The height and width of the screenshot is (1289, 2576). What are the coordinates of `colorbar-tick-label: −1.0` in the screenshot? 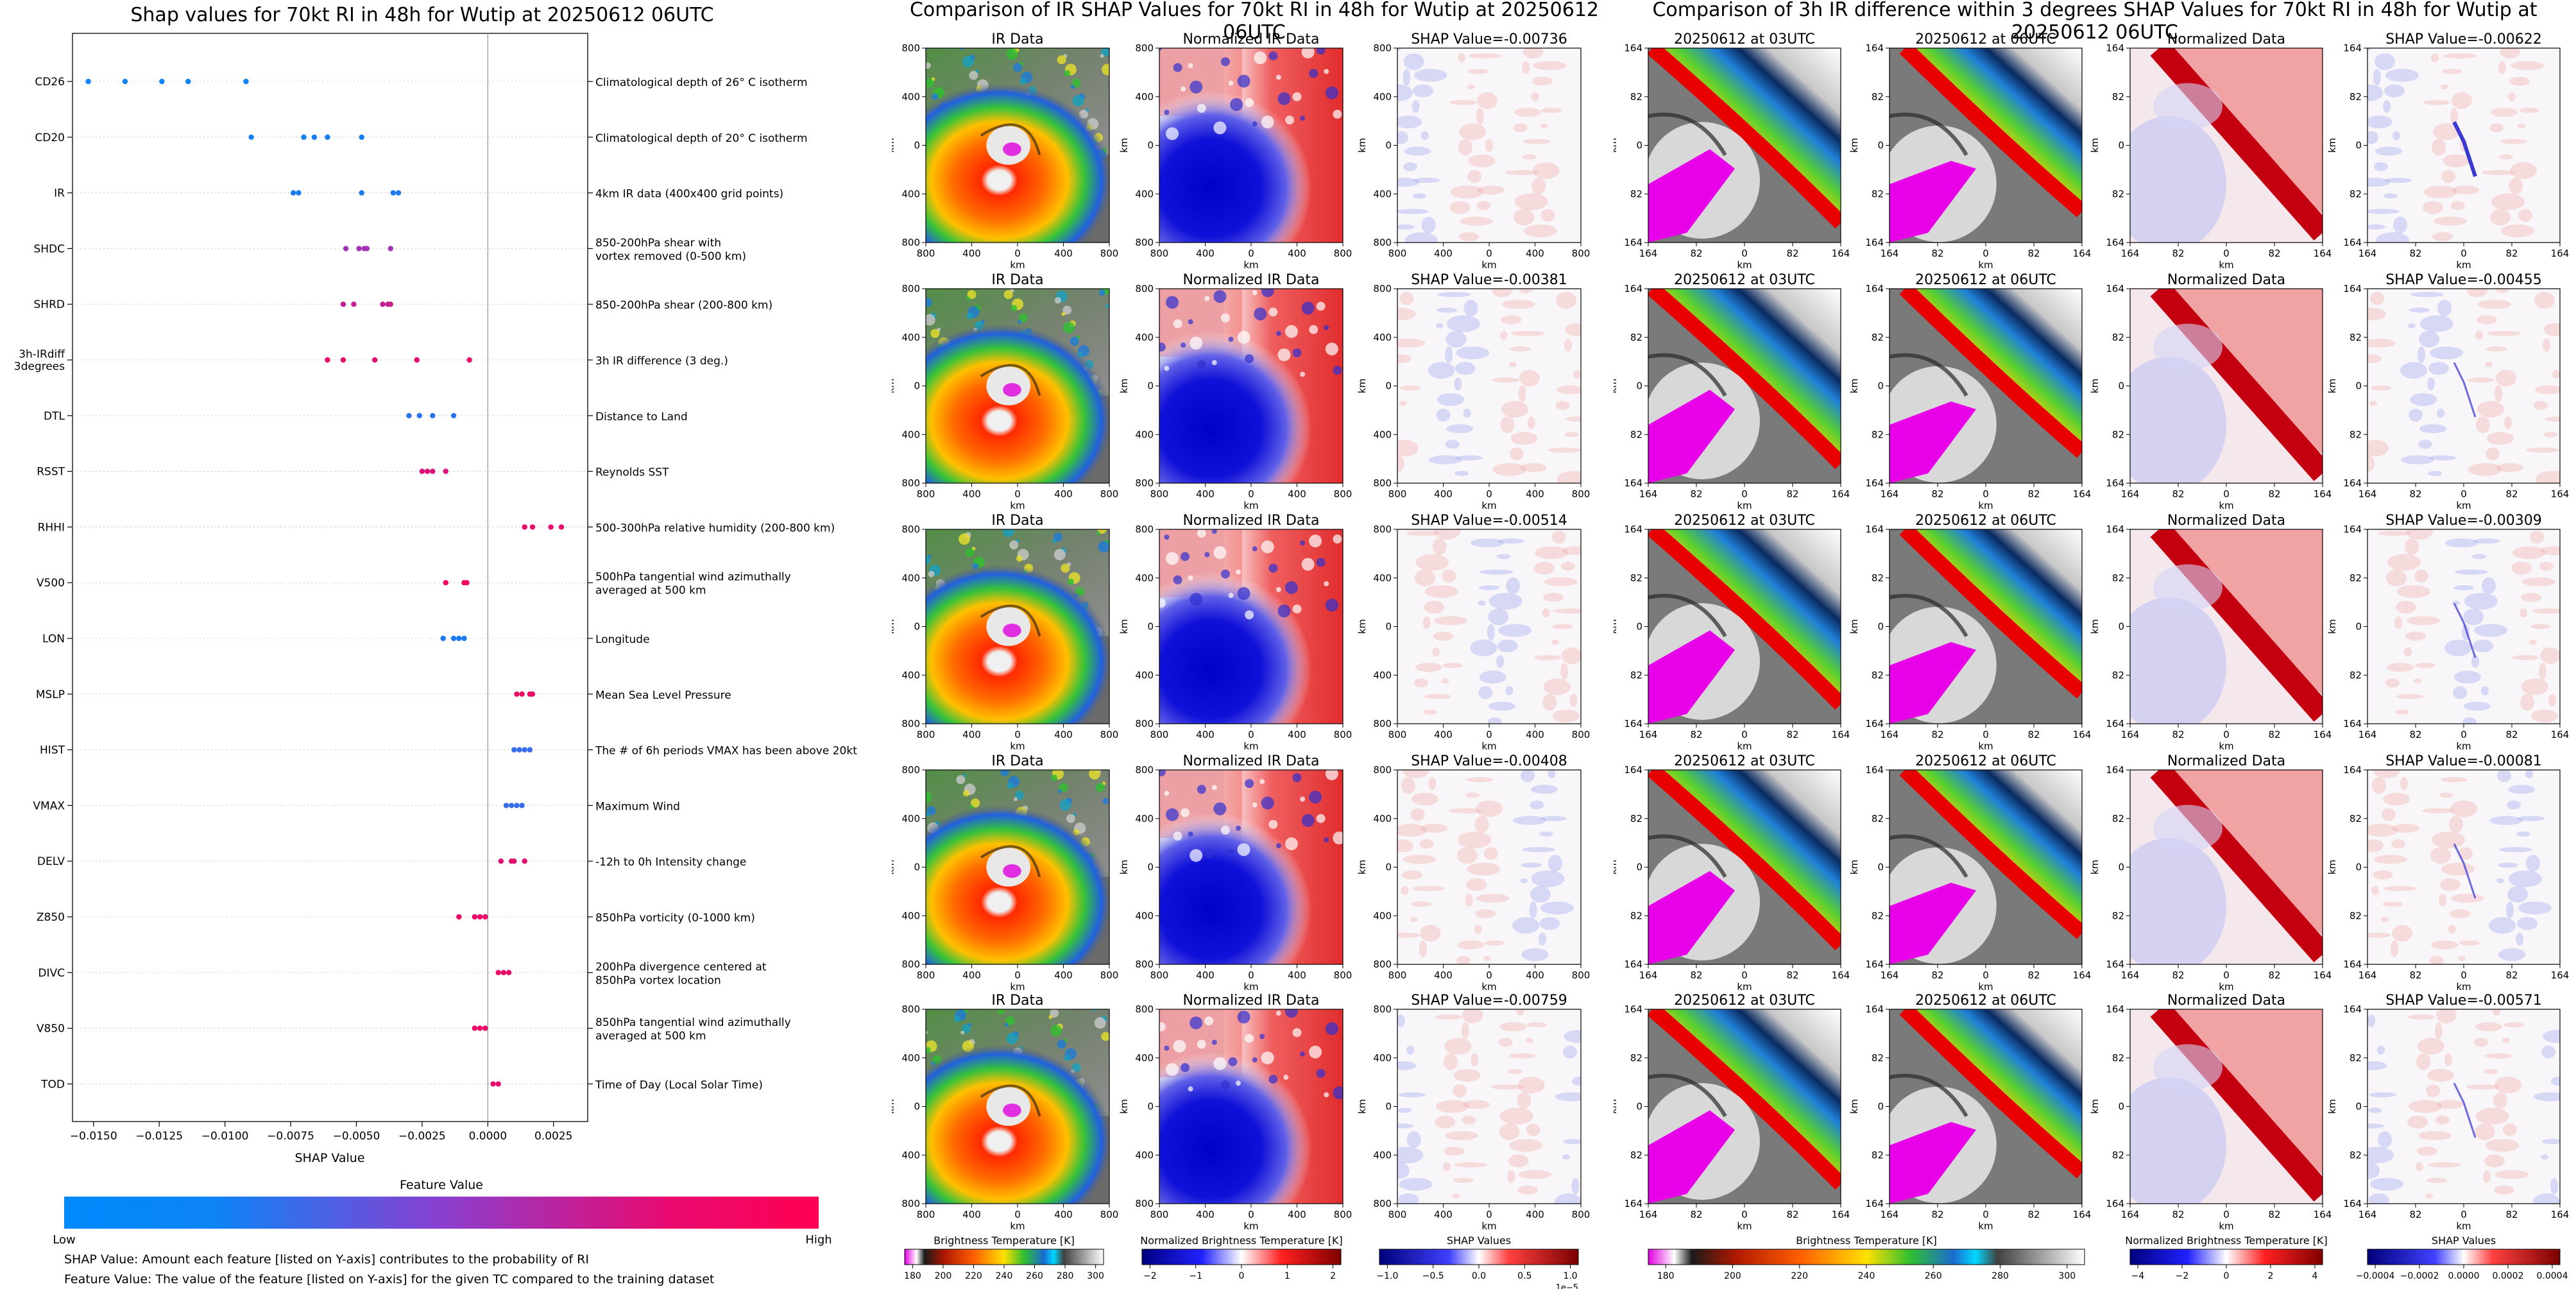 It's located at (1387, 1276).